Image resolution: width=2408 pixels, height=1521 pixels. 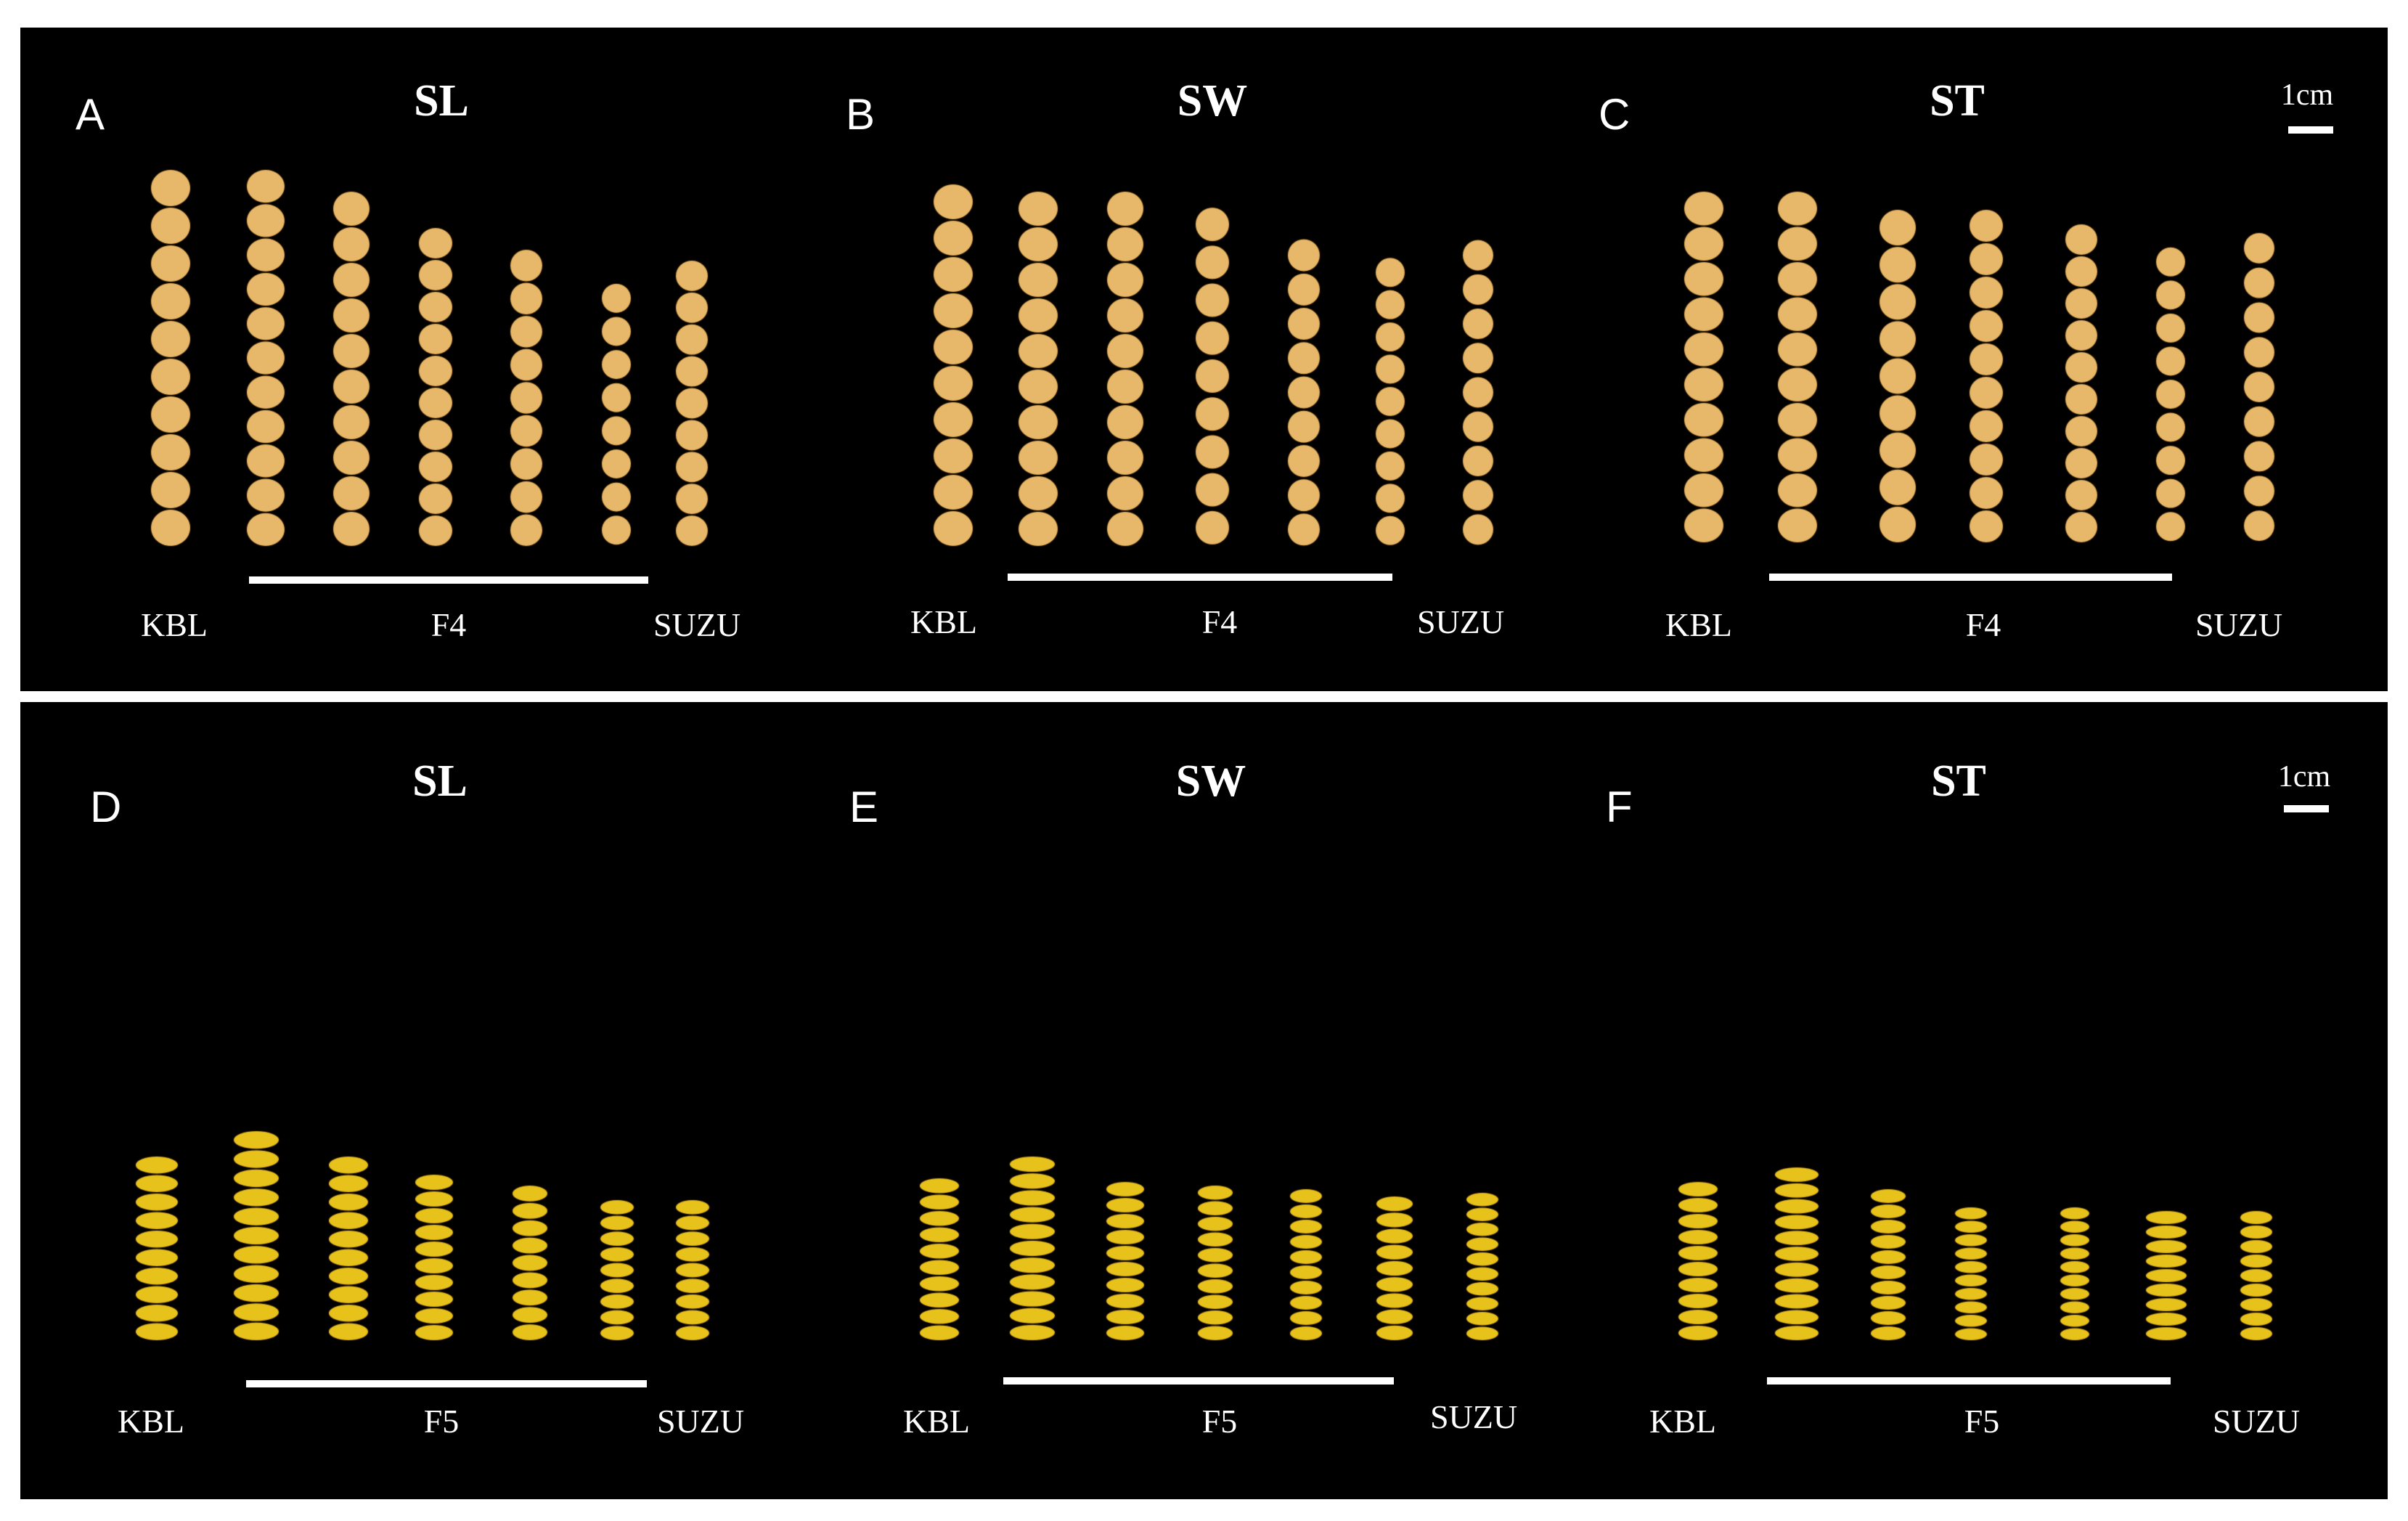 What do you see at coordinates (2307, 95) in the screenshot?
I see `scale-bar-label: 1cm` at bounding box center [2307, 95].